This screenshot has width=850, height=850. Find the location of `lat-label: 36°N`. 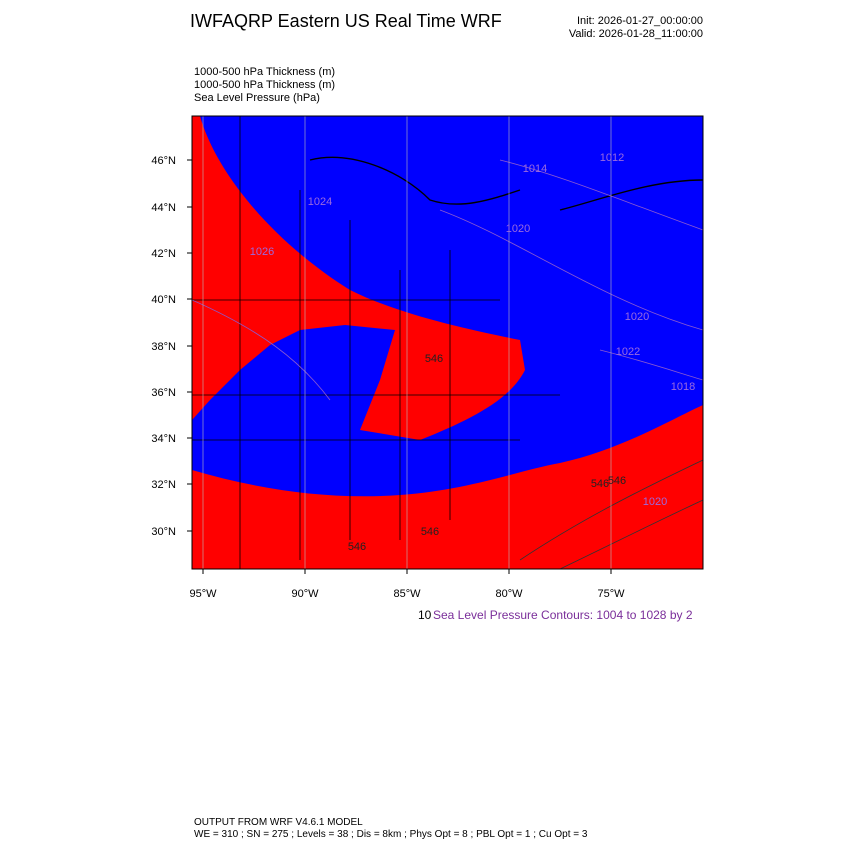

lat-label: 36°N is located at coordinates (163, 393).